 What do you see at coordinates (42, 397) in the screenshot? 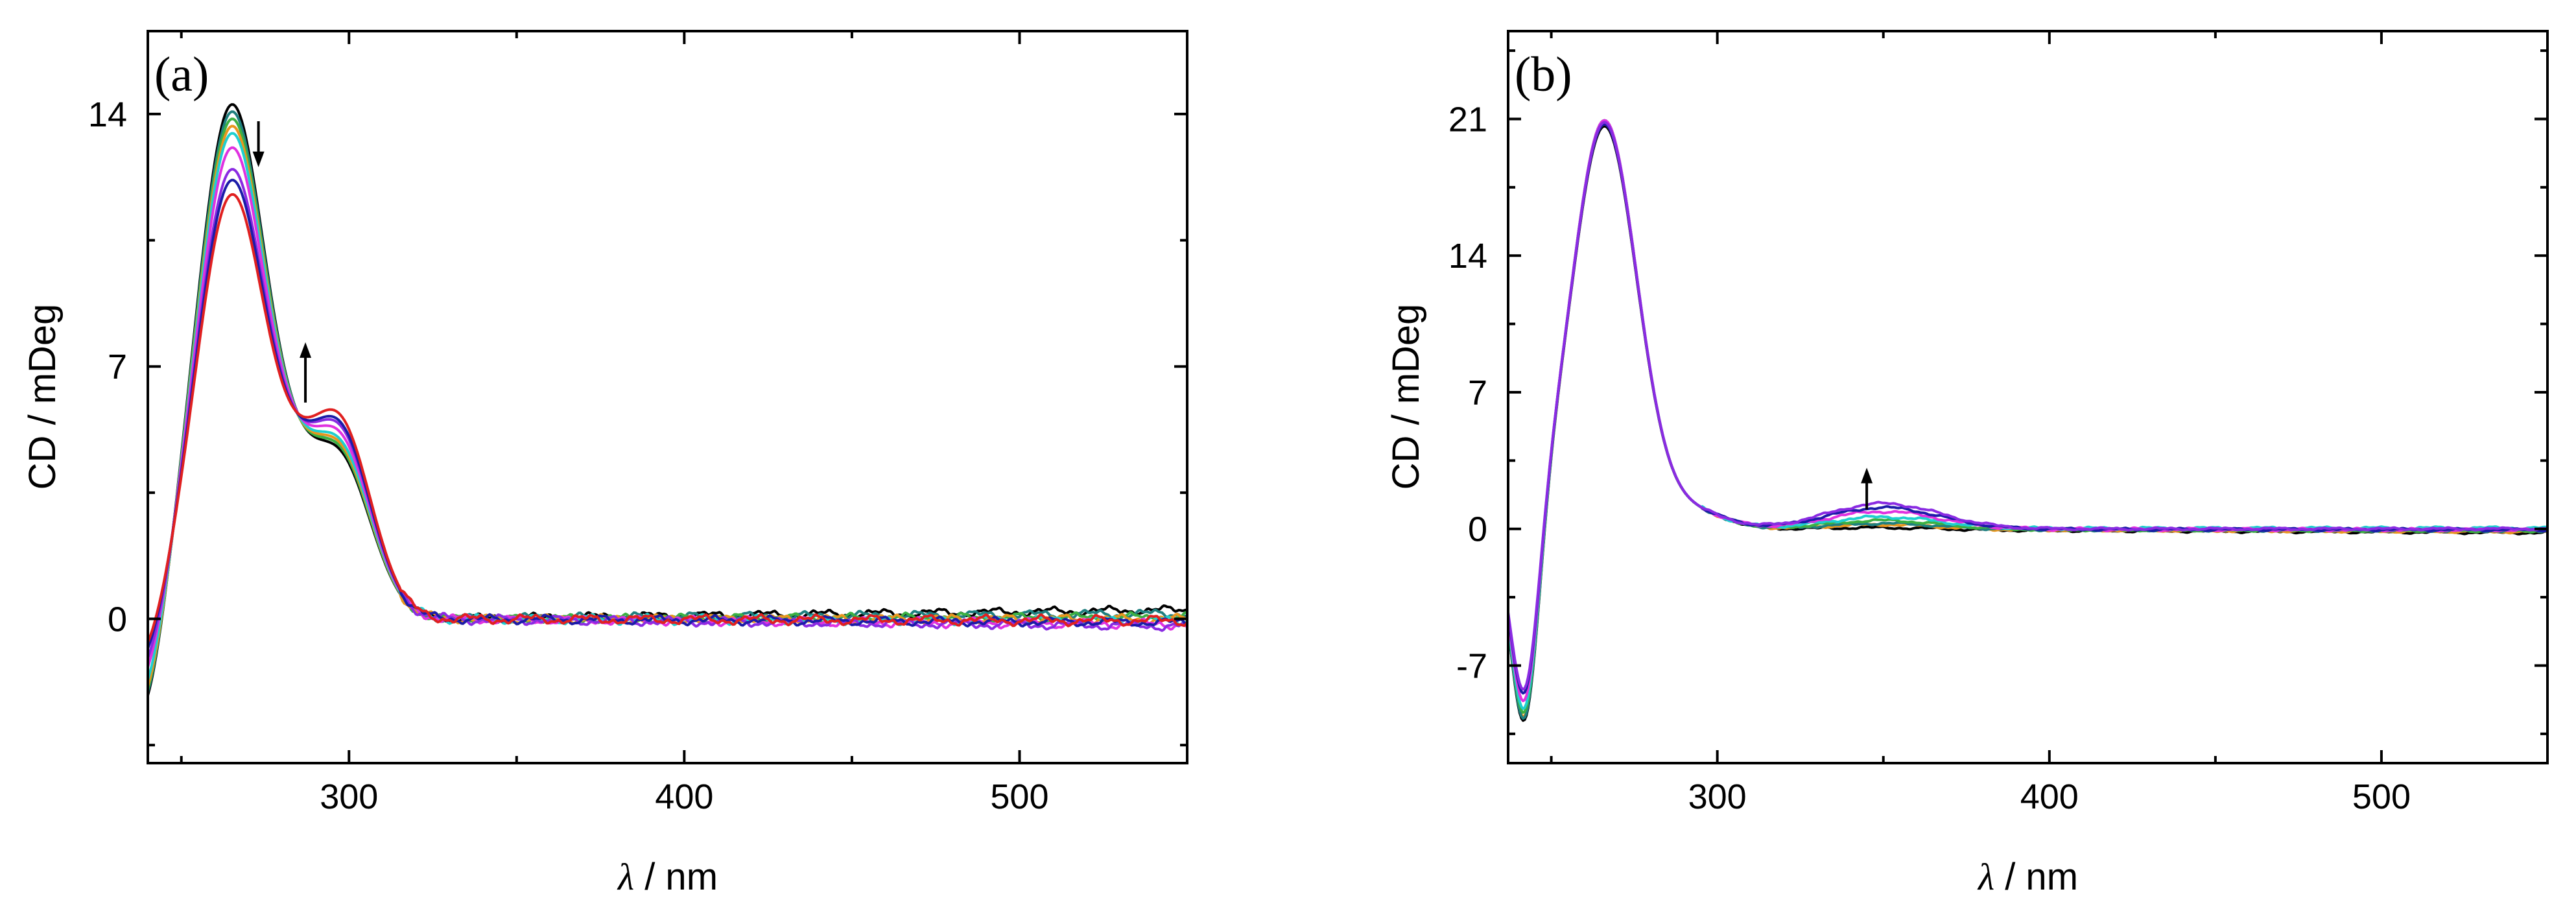
I see `panel-a-y-axis-title: CD / mDeg` at bounding box center [42, 397].